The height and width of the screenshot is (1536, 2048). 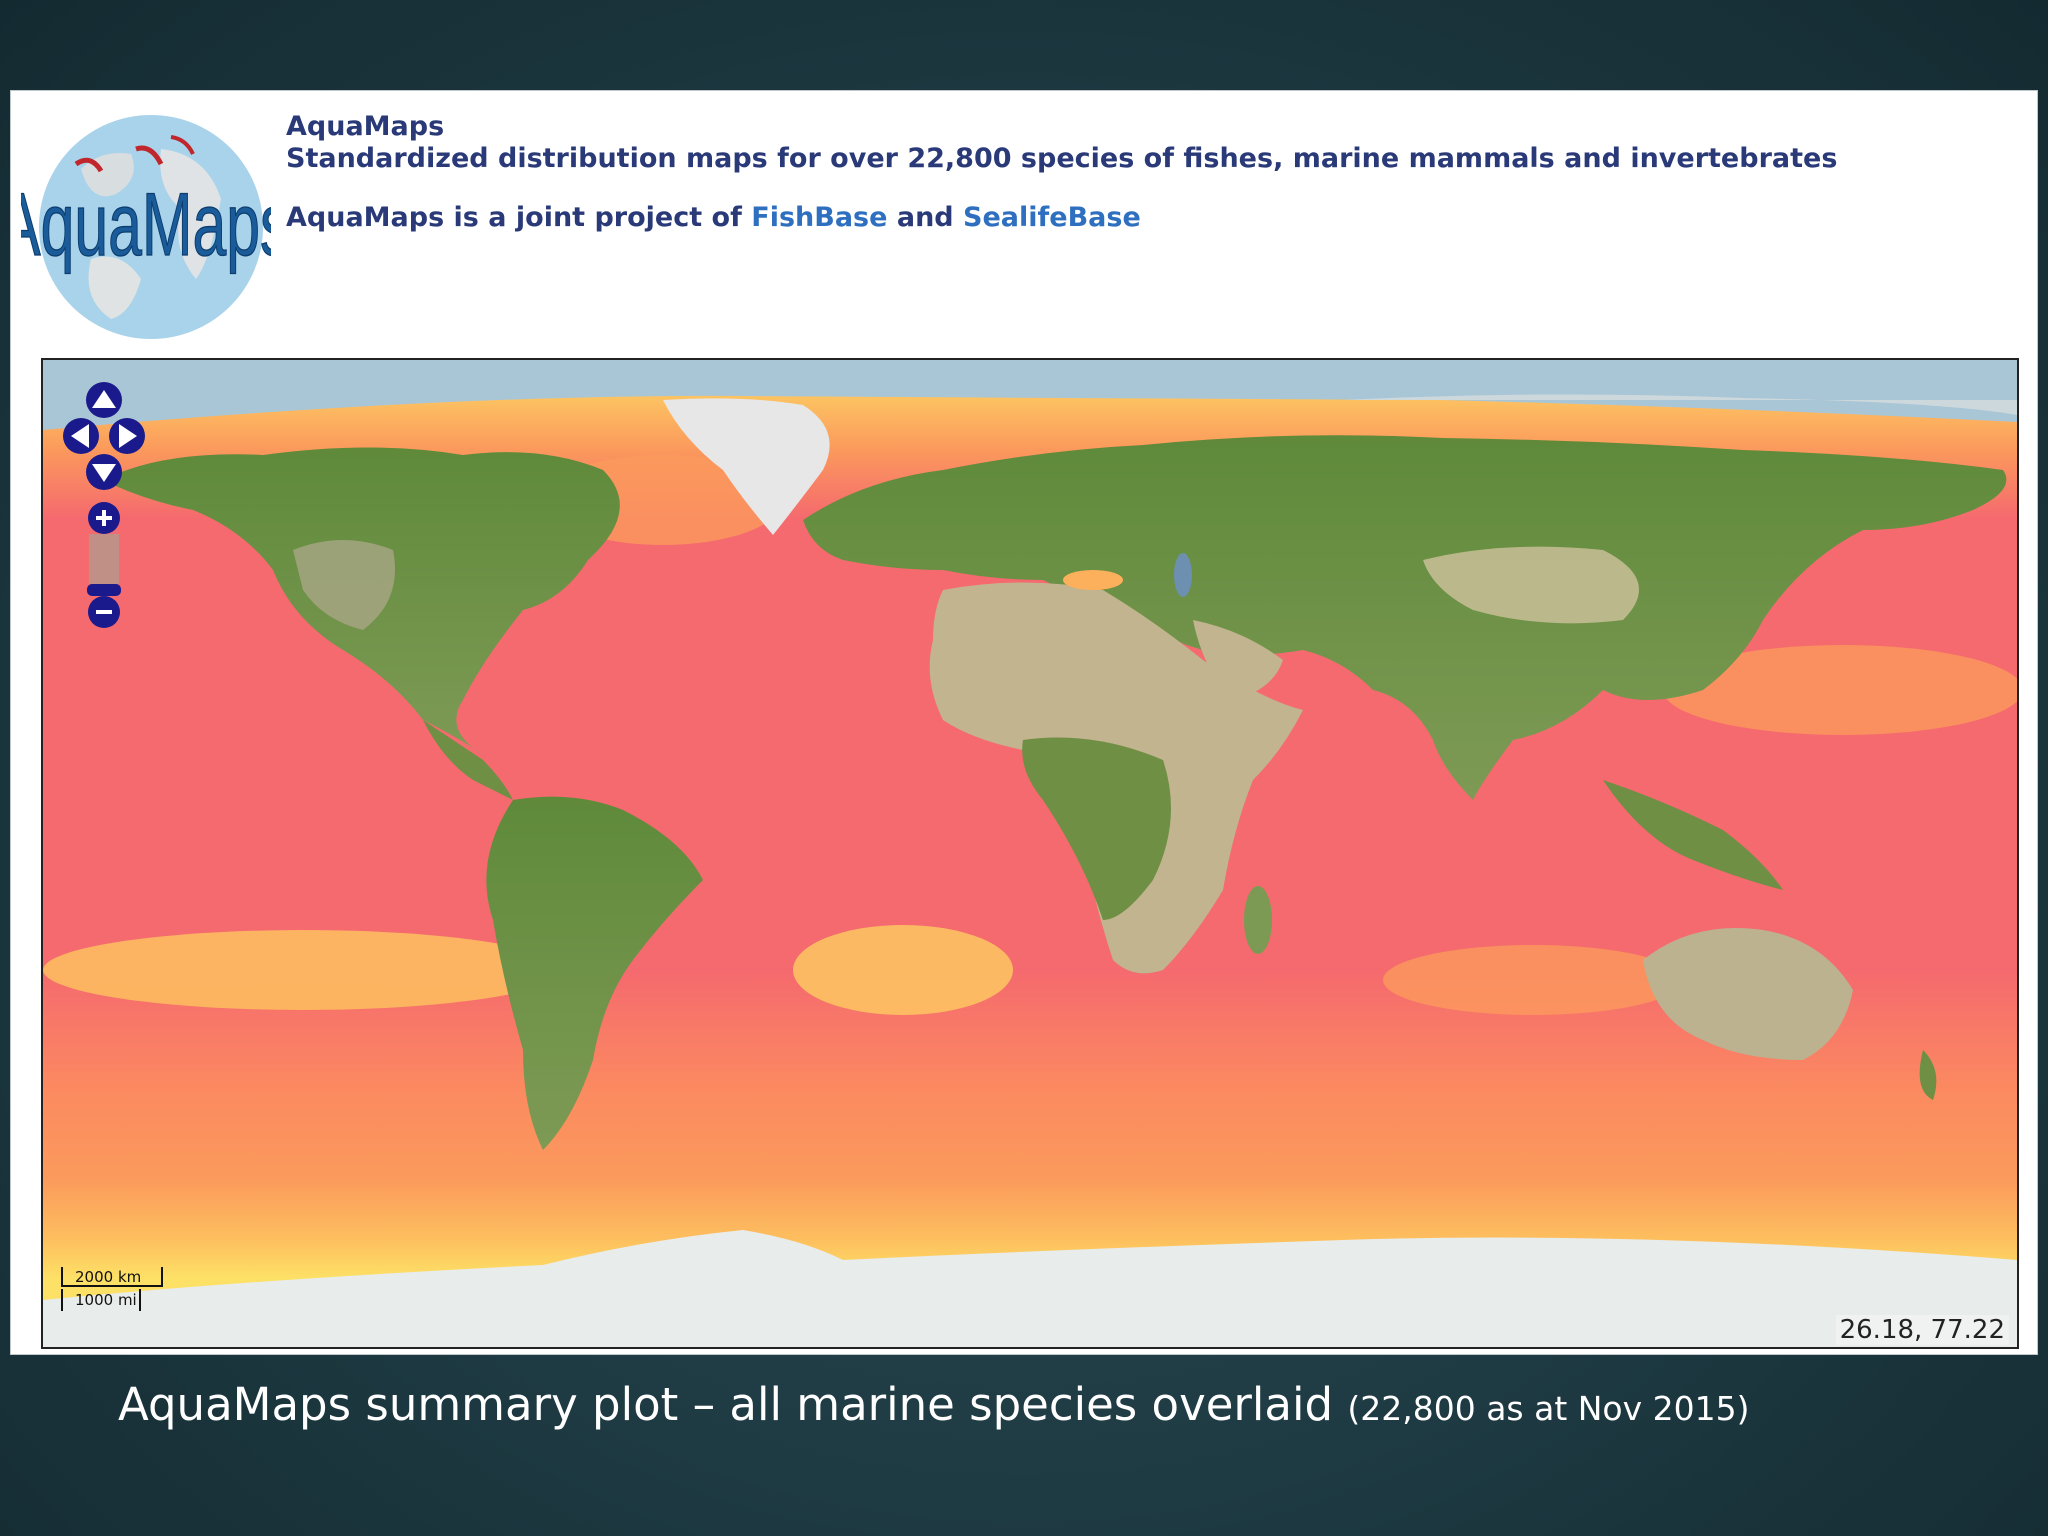 What do you see at coordinates (1548, 1408) in the screenshot?
I see `caption-note: (22,800 as at Nov 2015)` at bounding box center [1548, 1408].